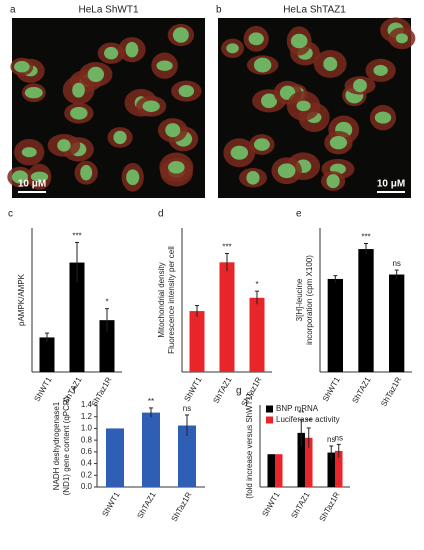 The width and height of the screenshot is (424, 550). What do you see at coordinates (219, 10) in the screenshot?
I see `panel-letter: b` at bounding box center [219, 10].